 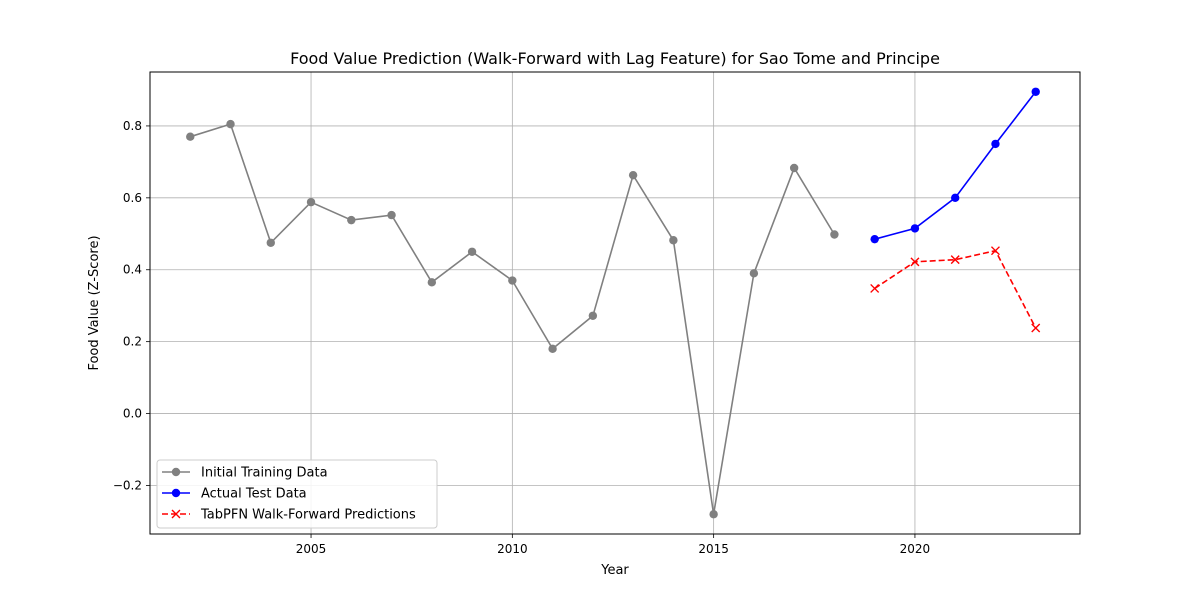 What do you see at coordinates (127, 485) in the screenshot?
I see `y-tick-label: −0.2` at bounding box center [127, 485].